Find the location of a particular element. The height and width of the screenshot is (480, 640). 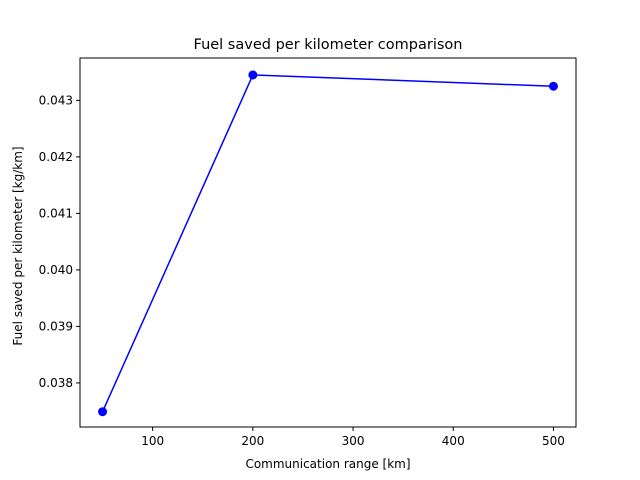

y-tick-label: 0.039 is located at coordinates (56, 326).